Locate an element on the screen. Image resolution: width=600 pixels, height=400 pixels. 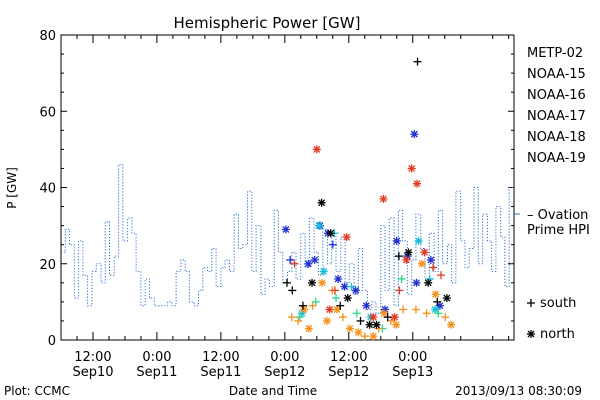
ovation-legend-line2: Prime HPI is located at coordinates (558, 230).